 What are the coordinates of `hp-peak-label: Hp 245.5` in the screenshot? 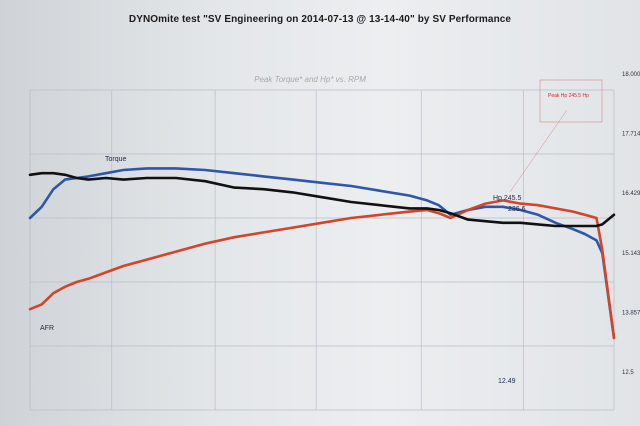 It's located at (507, 198).